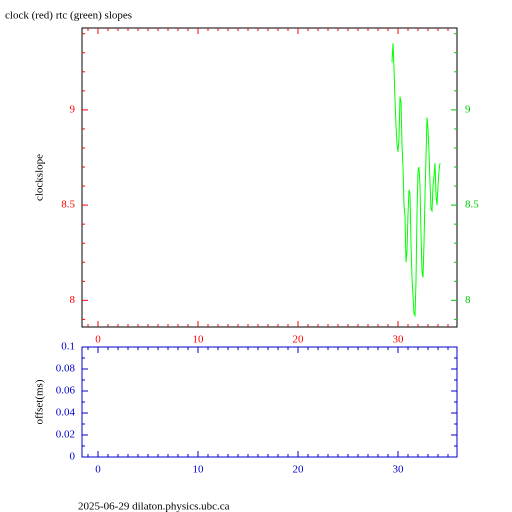 The image size is (512, 512). Describe the element at coordinates (73, 300) in the screenshot. I see `y-tick-label: 8` at that location.